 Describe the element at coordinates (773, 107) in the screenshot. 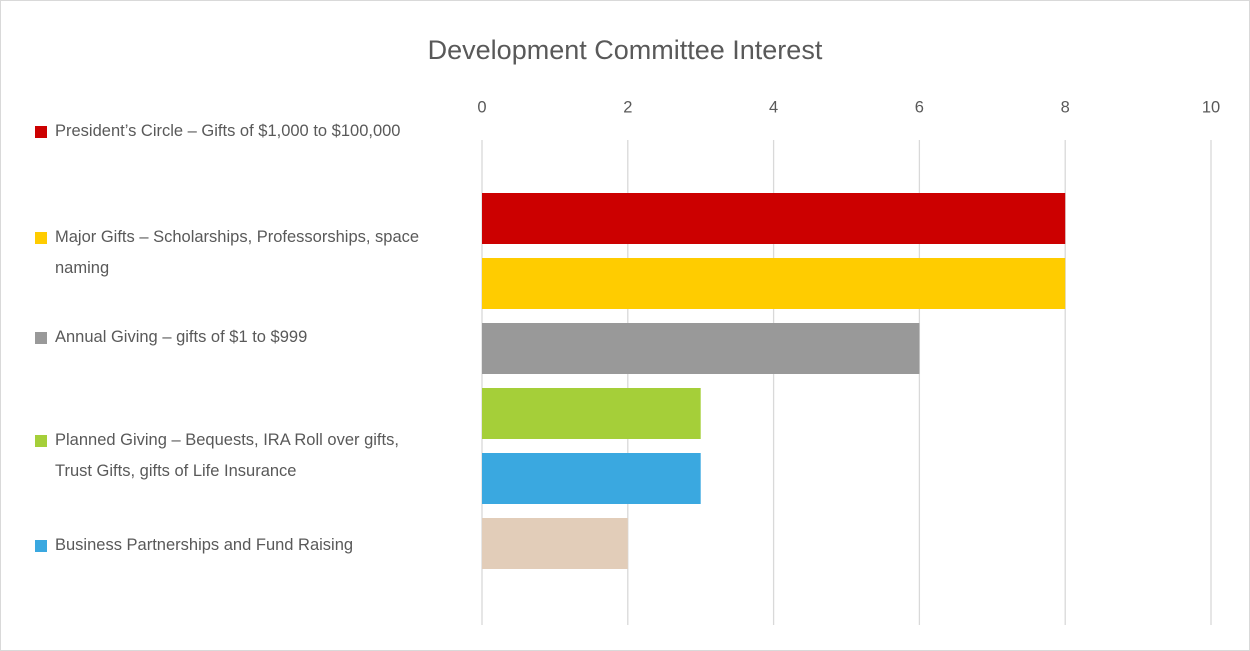

I see `x-tick-label: 4` at that location.